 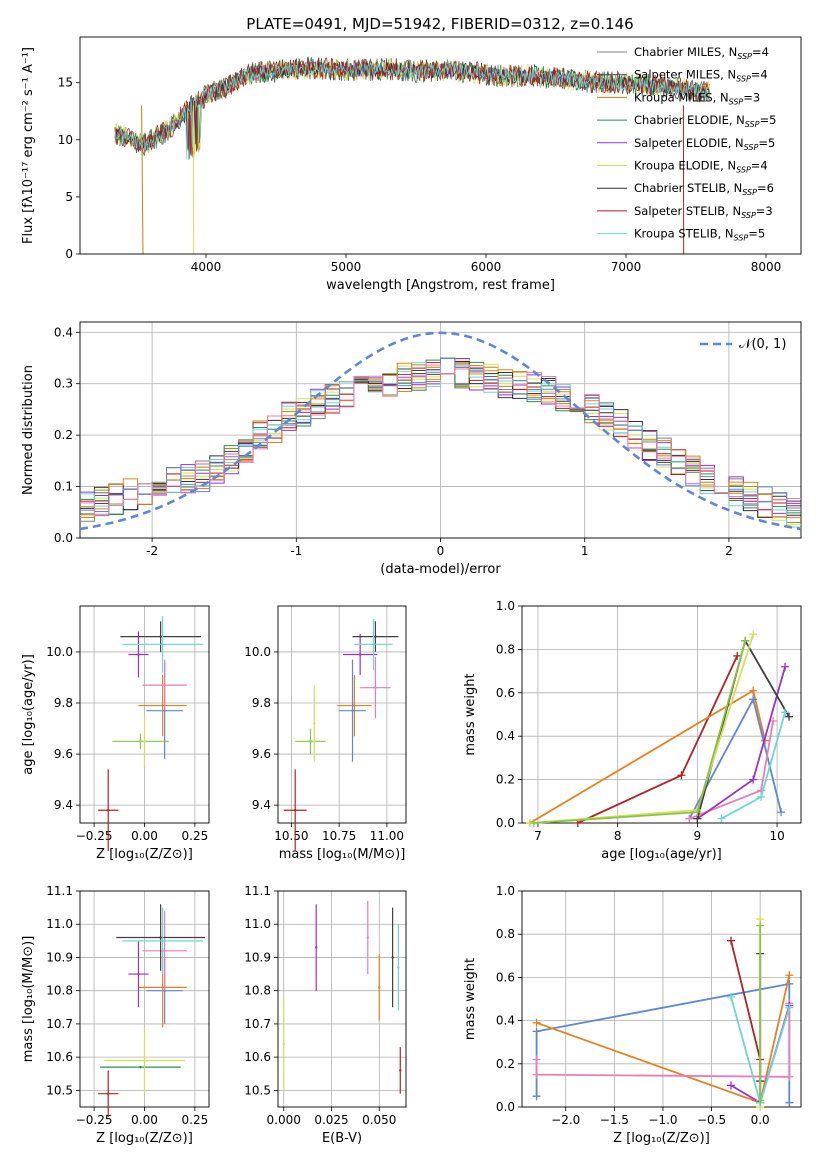 What do you see at coordinates (762, 344) in the screenshot?
I see `legend-label: 𝒩(0, 1)` at bounding box center [762, 344].